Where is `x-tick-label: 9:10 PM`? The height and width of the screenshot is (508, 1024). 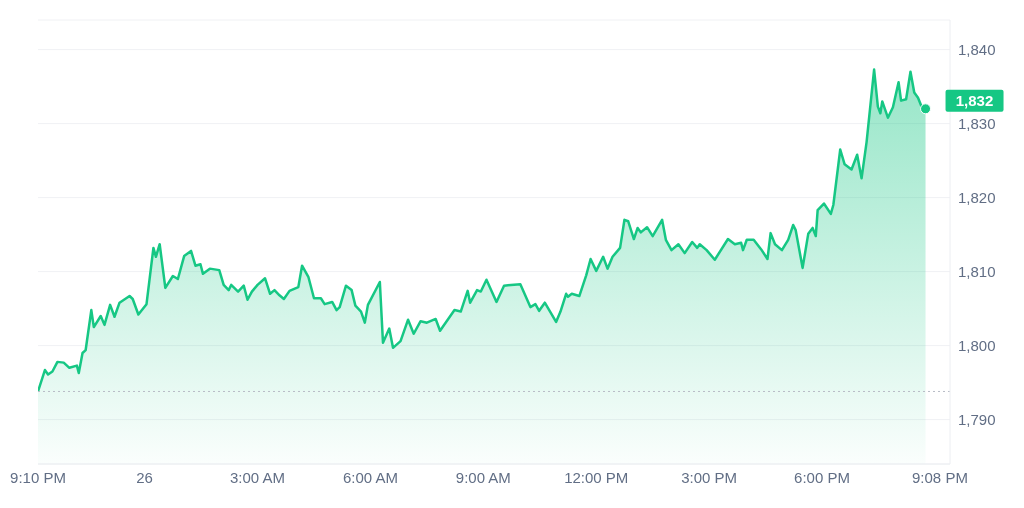
x-tick-label: 9:10 PM is located at coordinates (38, 477).